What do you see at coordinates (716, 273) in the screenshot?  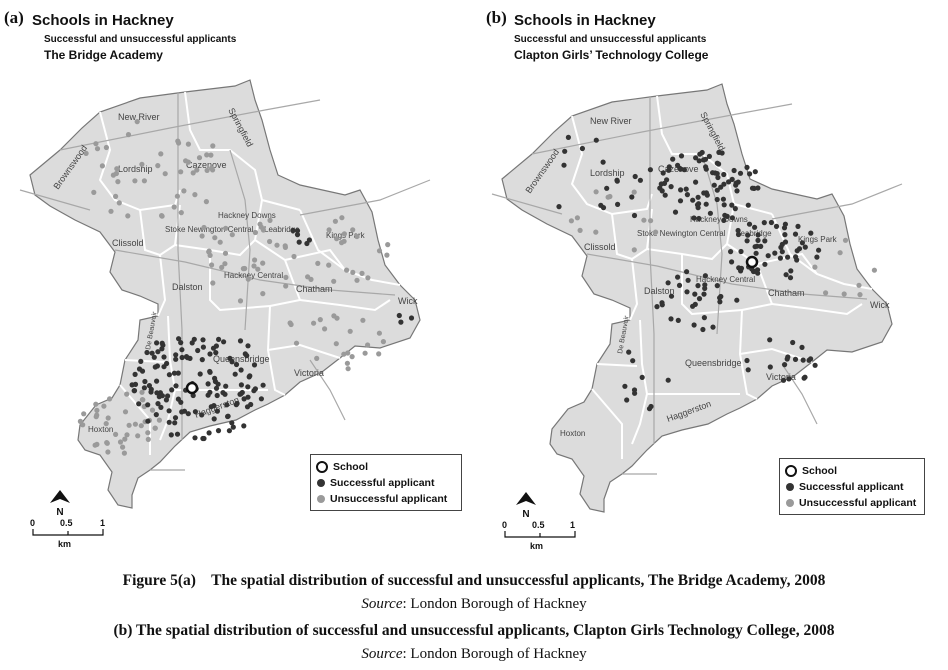 I see `applicant-dots-b` at bounding box center [716, 273].